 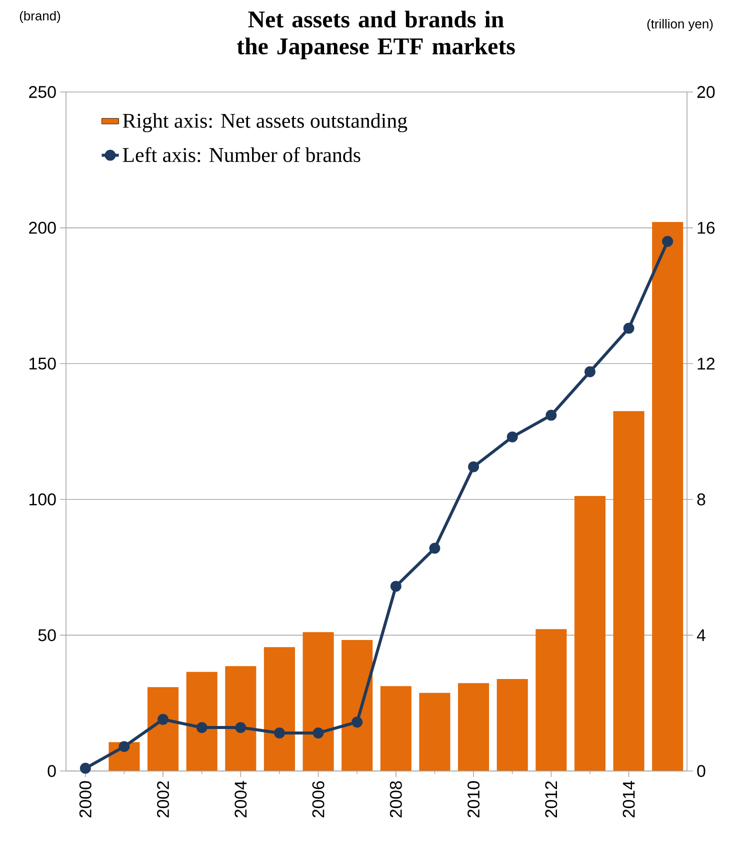 What do you see at coordinates (240, 799) in the screenshot?
I see `x-tick-label: 2004` at bounding box center [240, 799].